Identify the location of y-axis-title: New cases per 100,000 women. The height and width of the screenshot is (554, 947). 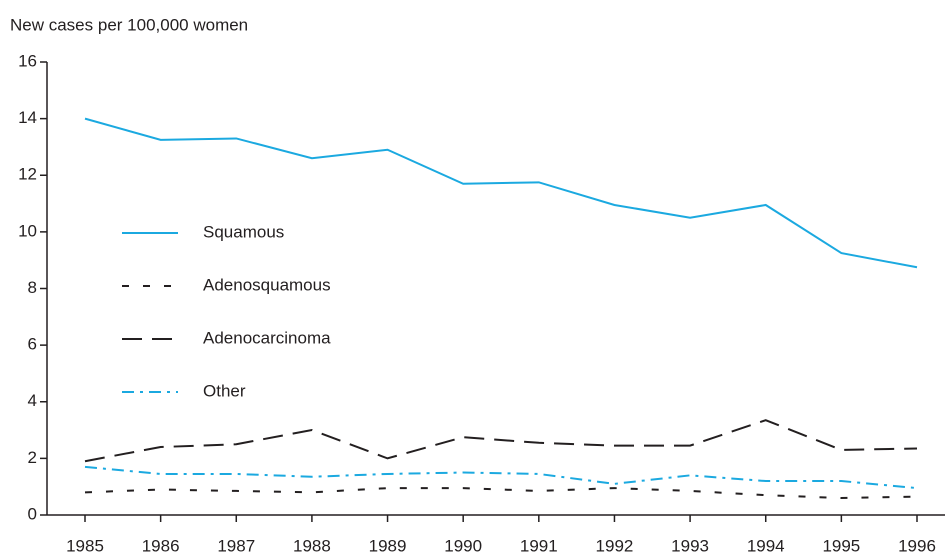
(129, 24).